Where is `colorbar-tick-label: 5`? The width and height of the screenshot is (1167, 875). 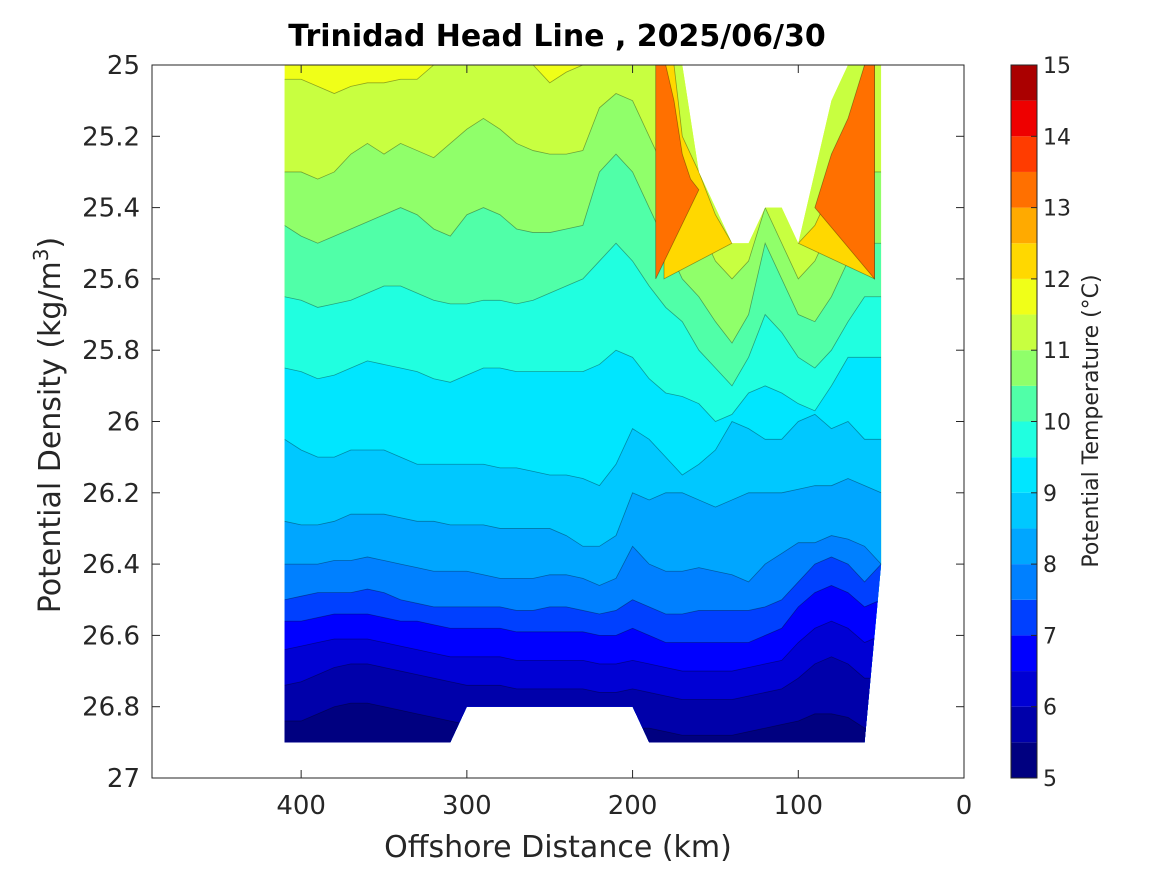 colorbar-tick-label: 5 is located at coordinates (1050, 779).